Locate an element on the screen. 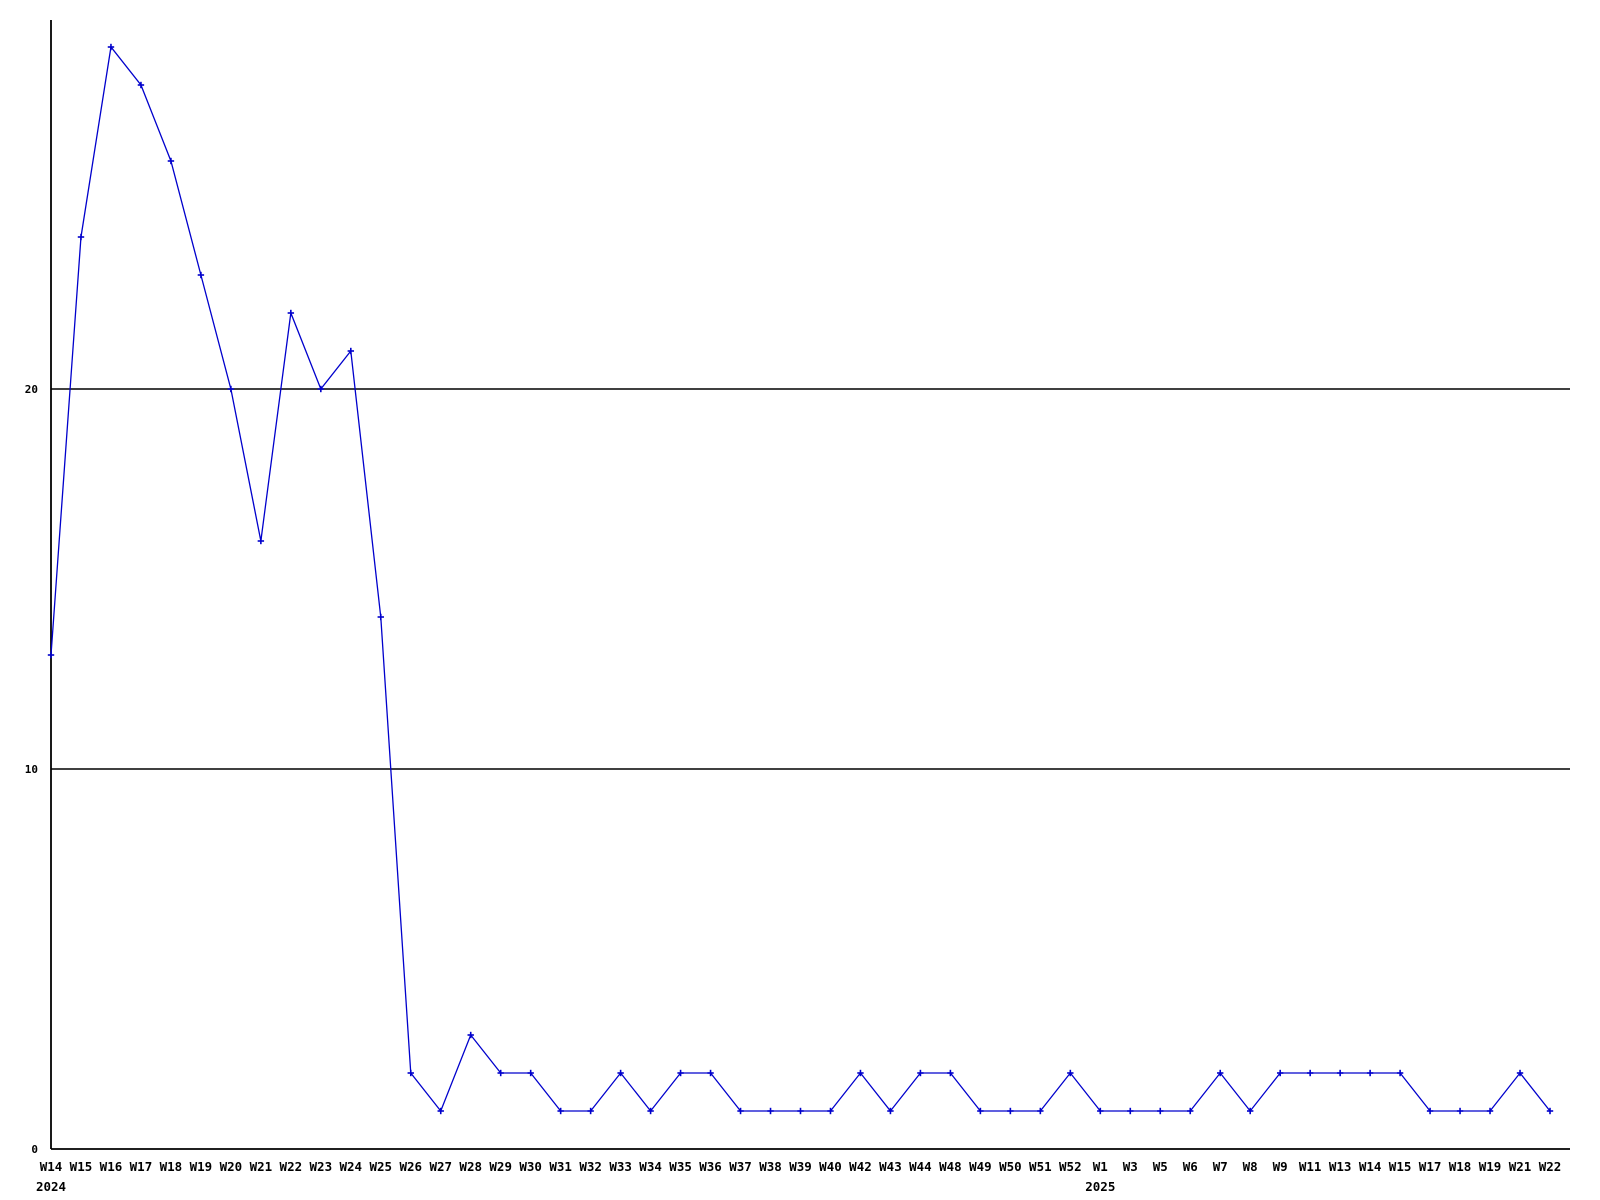  x-tick-label-33: W51 is located at coordinates (1040, 1166).